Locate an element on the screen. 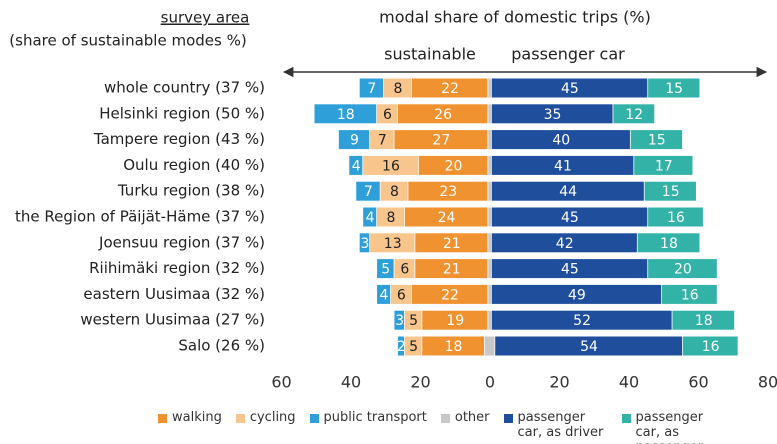 The height and width of the screenshot is (444, 777). legend-item: walking is located at coordinates (190, 427).